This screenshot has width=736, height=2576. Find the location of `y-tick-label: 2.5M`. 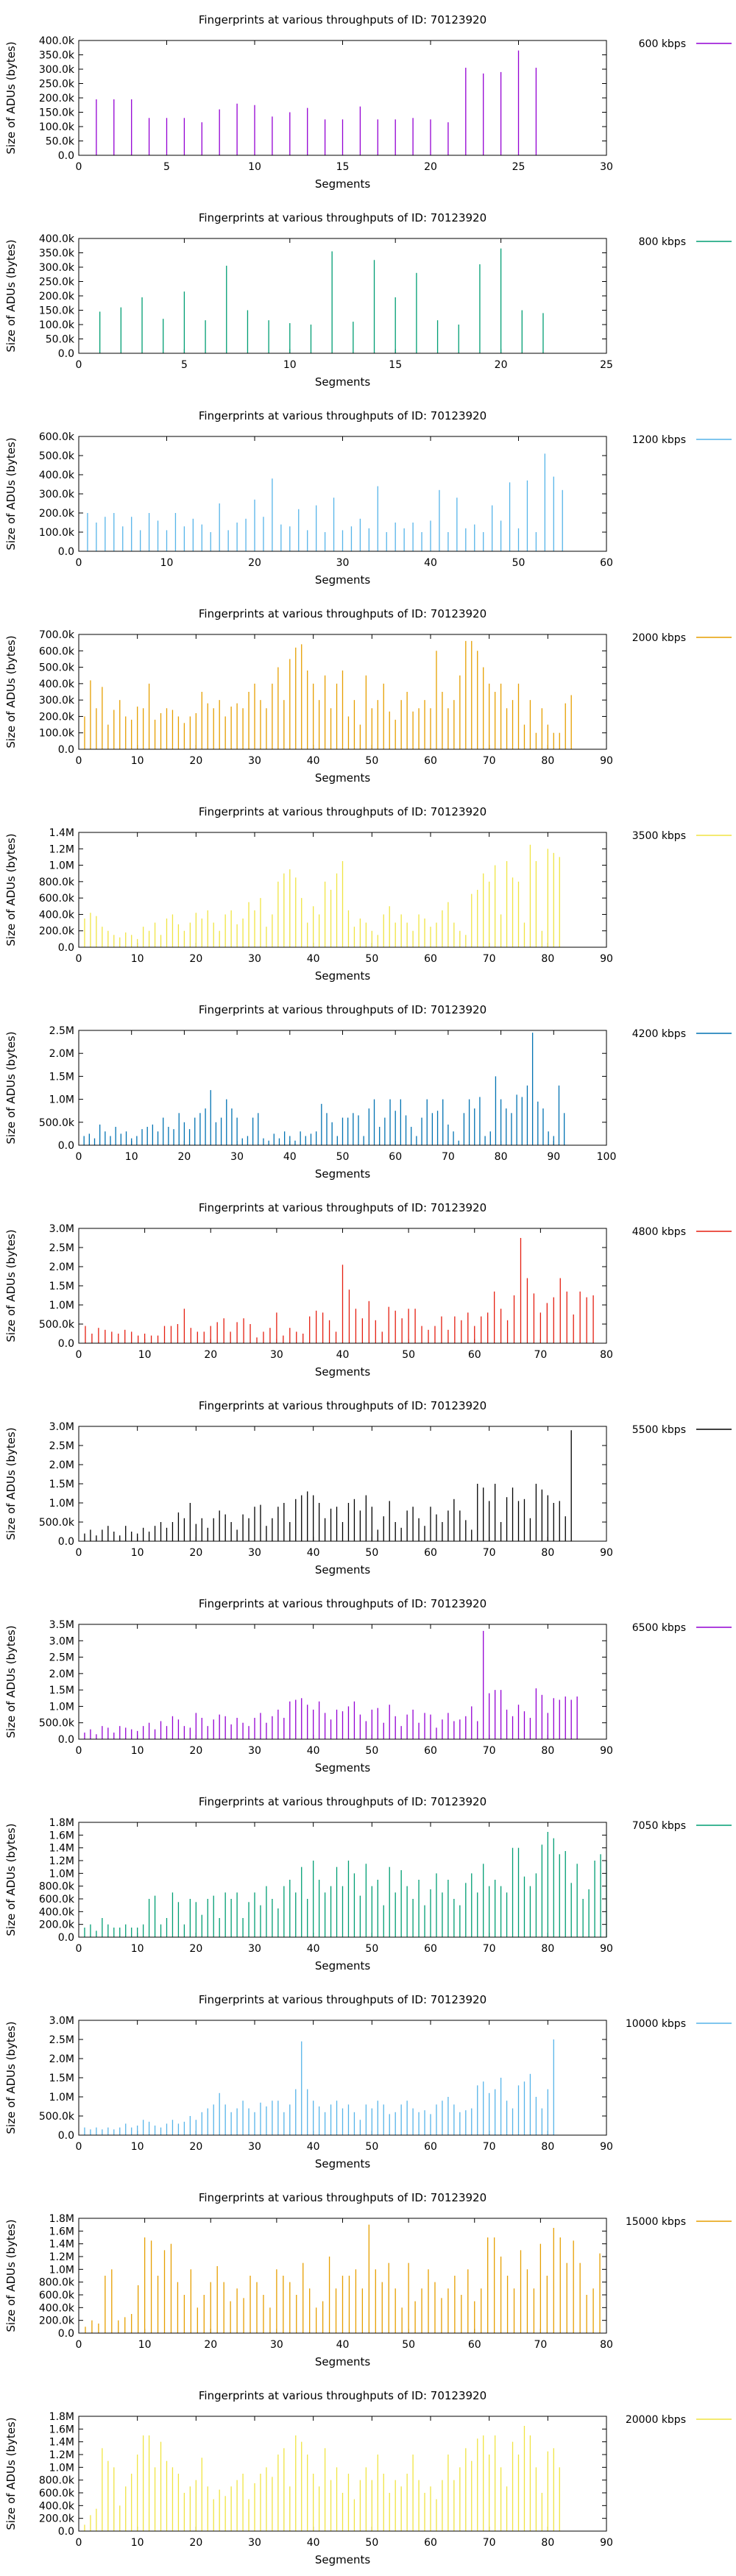

y-tick-label: 2.5M is located at coordinates (61, 1446).